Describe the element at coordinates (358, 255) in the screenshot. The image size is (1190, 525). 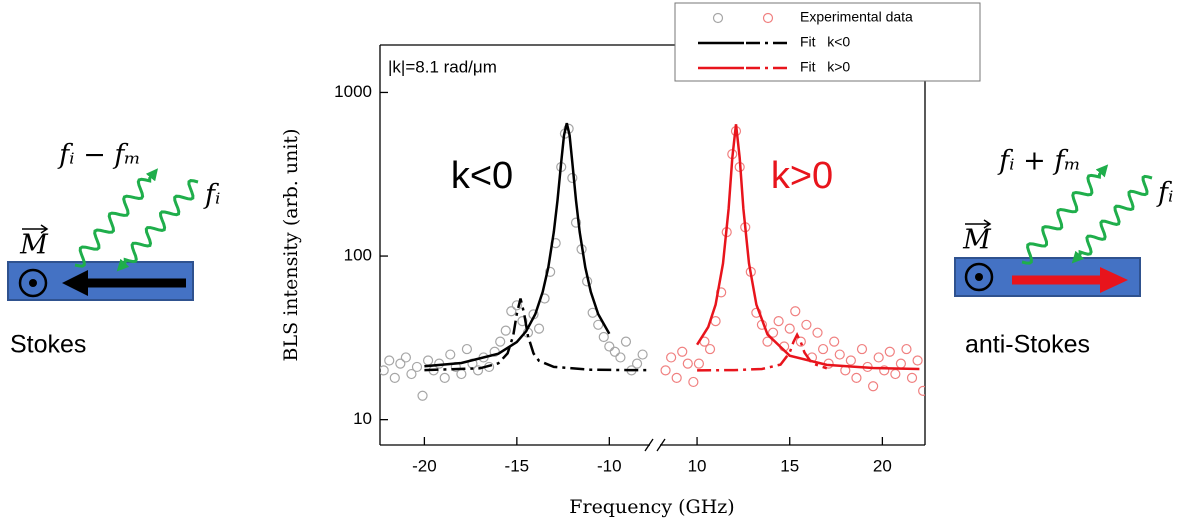
I see `y-tick-label: 100` at that location.